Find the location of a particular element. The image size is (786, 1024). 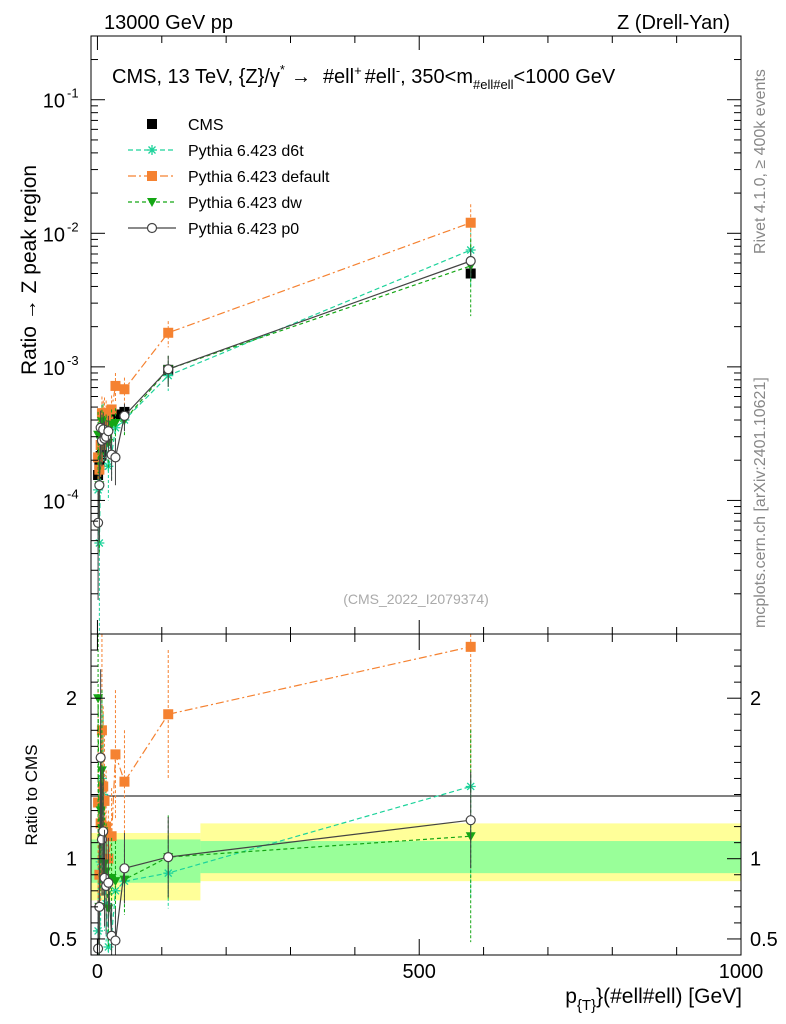

y-tick-label-exponent: -1 is located at coordinates (73, 93).